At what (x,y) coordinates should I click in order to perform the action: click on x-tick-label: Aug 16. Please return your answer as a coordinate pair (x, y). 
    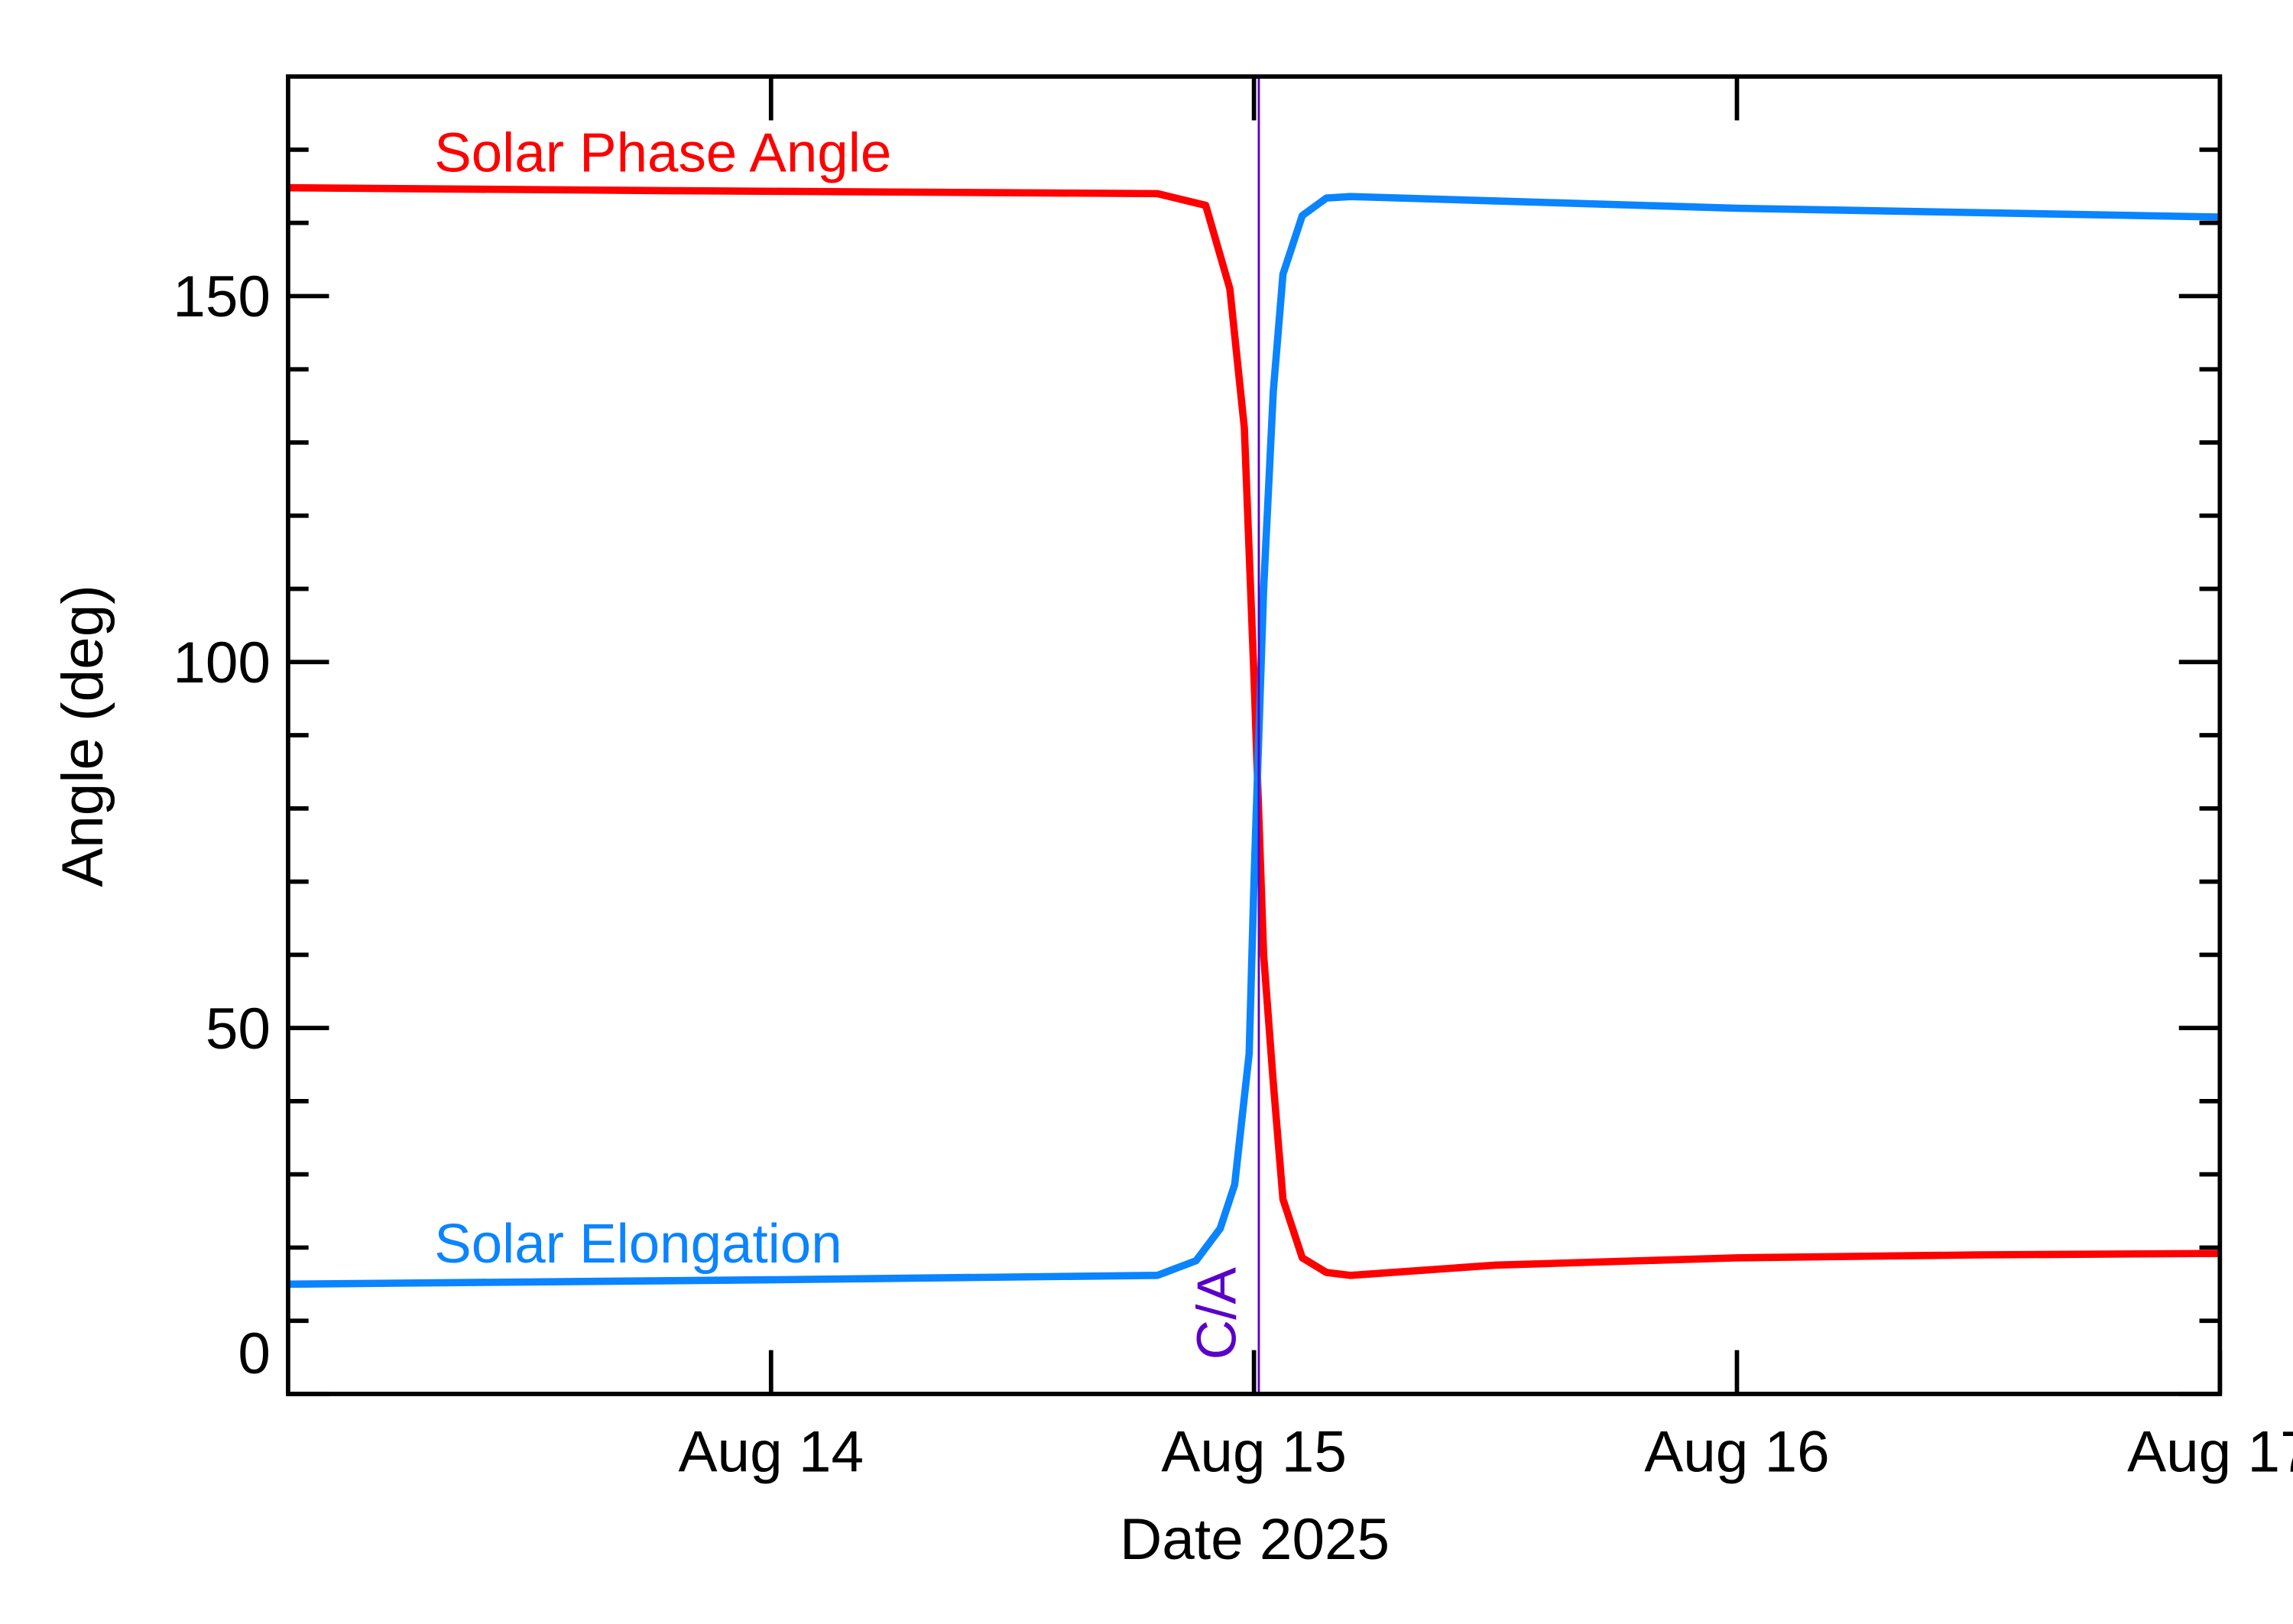
    Looking at the image, I should click on (1737, 1451).